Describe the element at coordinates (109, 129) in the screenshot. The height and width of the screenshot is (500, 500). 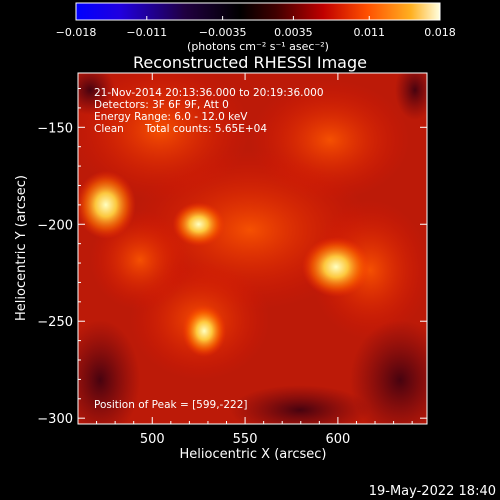
I see `annotation-clean: Clean` at that location.